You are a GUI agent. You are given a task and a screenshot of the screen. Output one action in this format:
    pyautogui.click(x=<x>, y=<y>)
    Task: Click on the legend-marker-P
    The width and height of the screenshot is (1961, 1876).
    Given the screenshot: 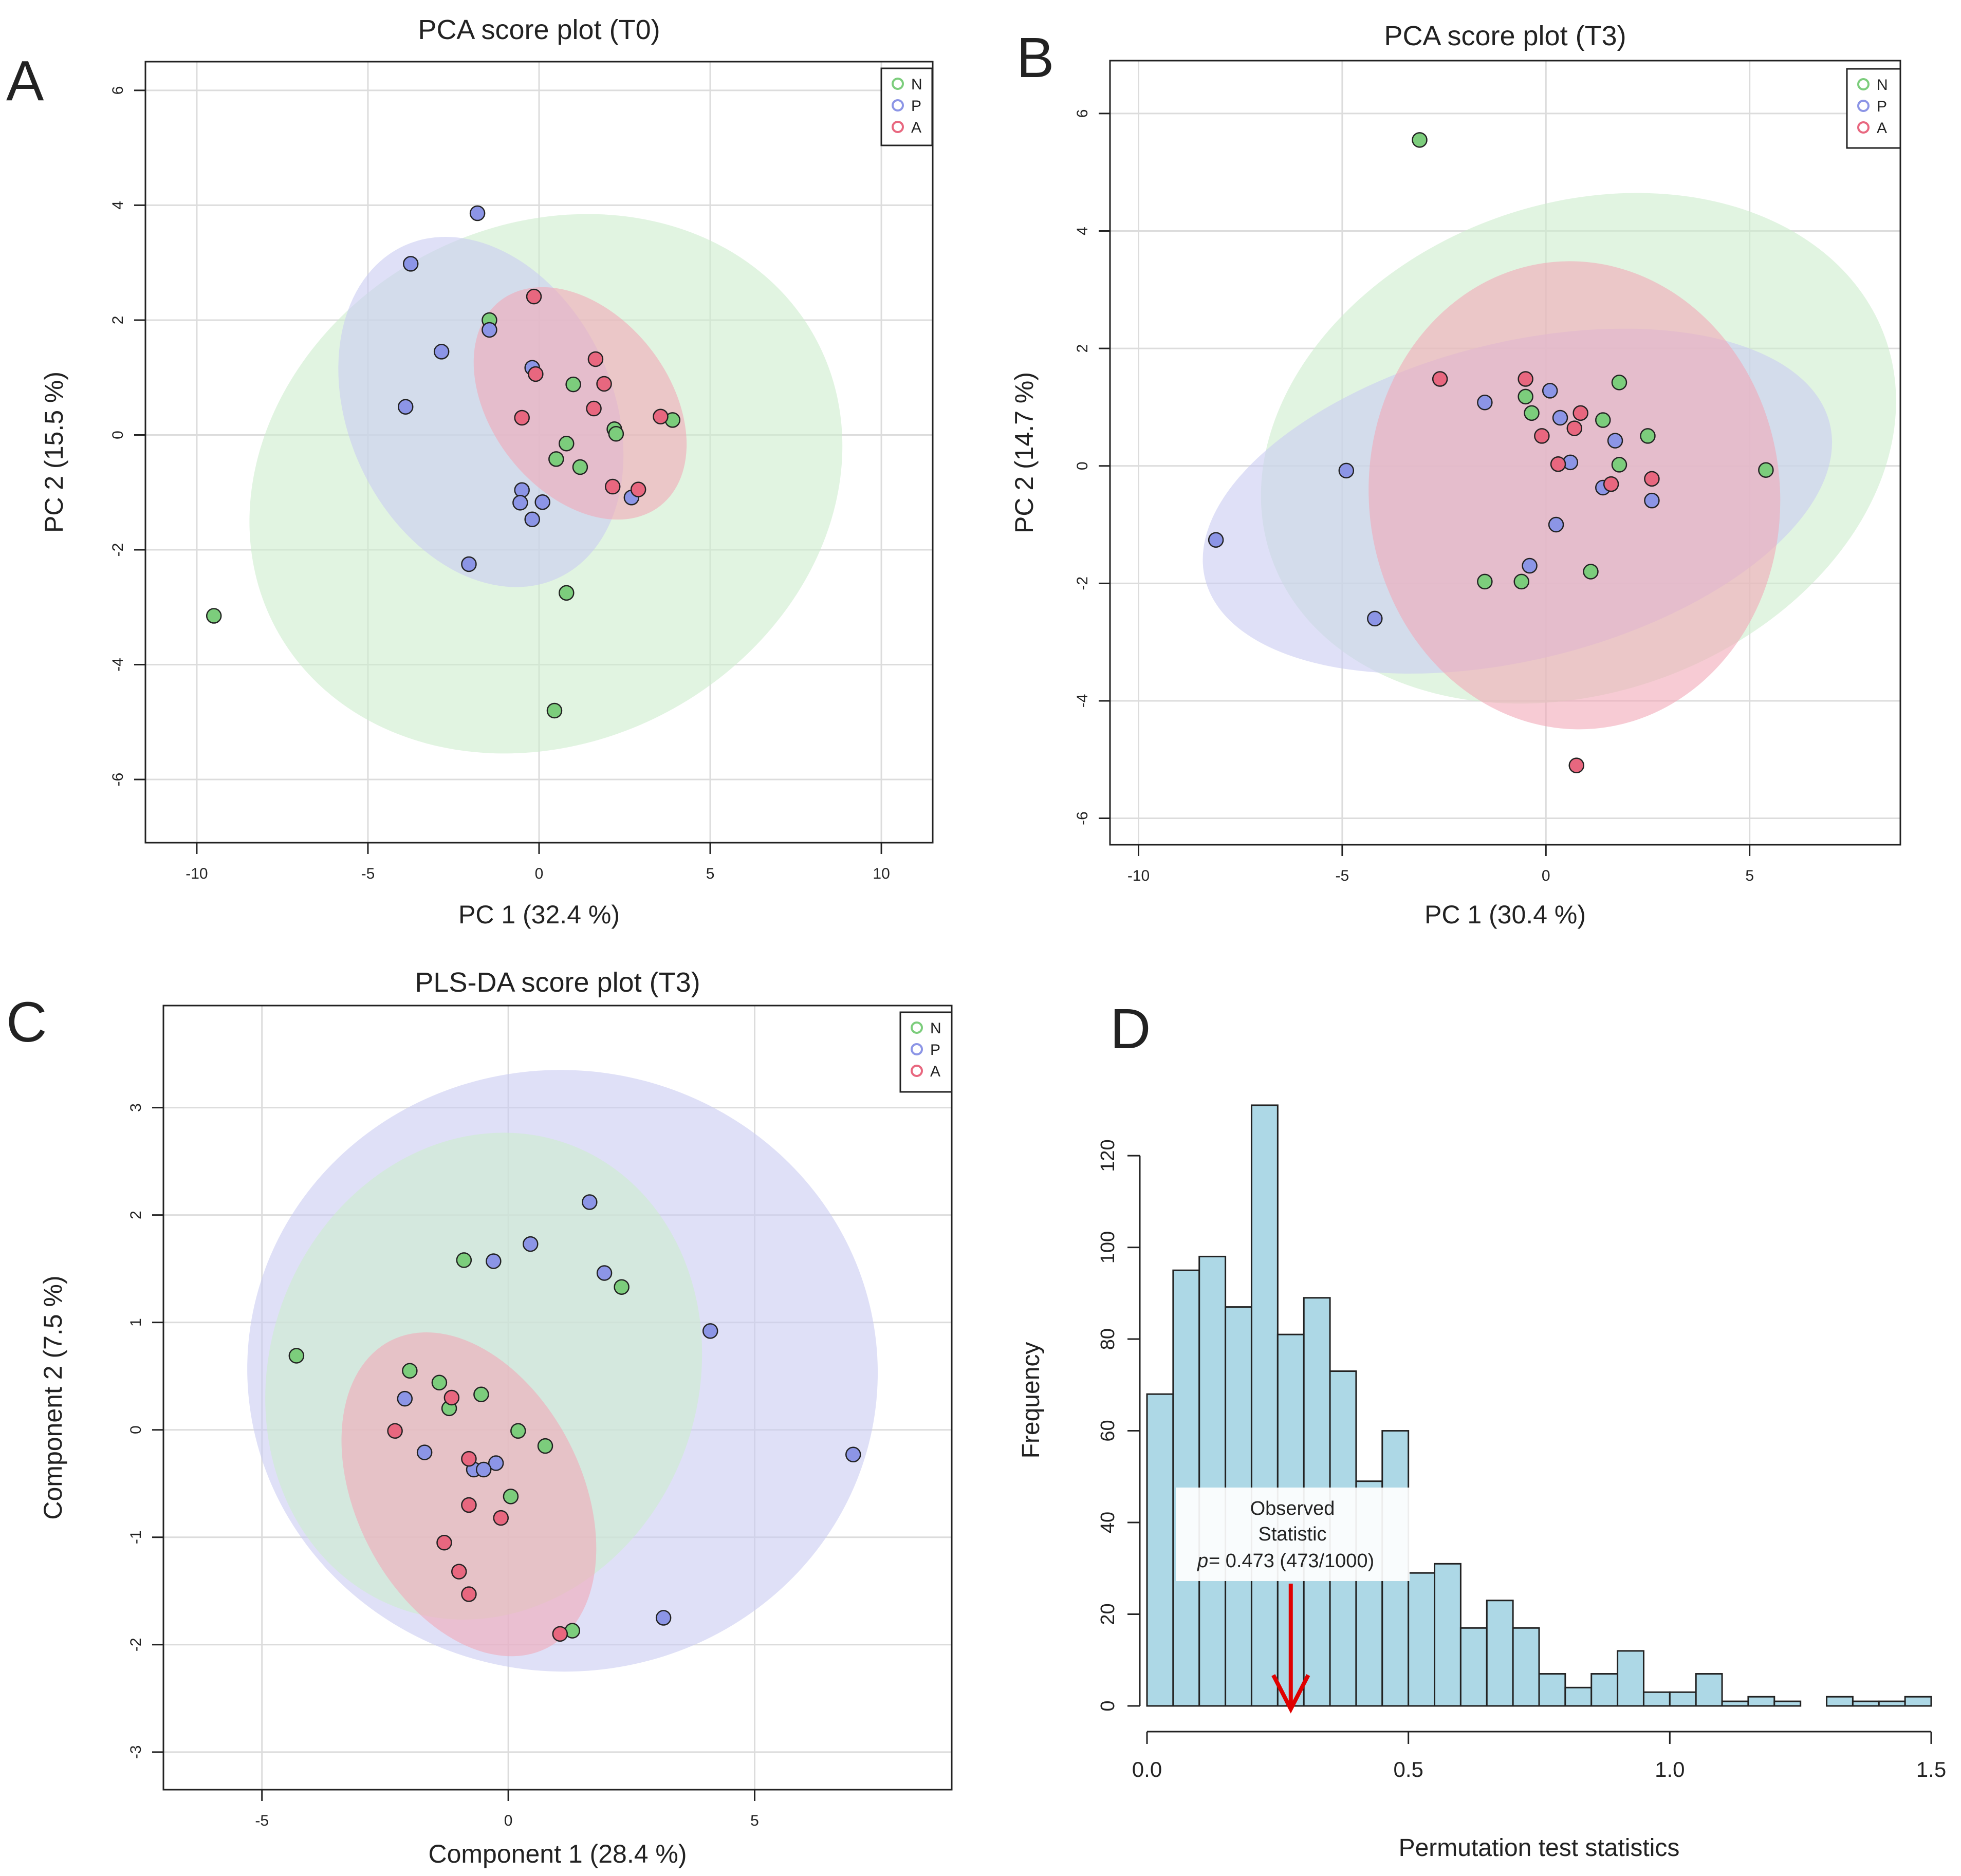 What is the action you would take?
    pyautogui.click(x=898, y=106)
    